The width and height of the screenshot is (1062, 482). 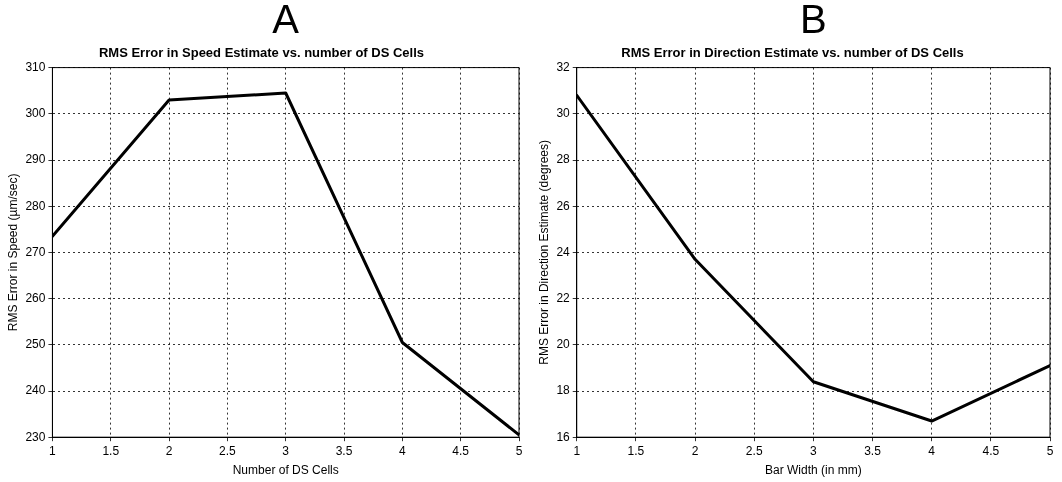 What do you see at coordinates (261, 53) in the screenshot?
I see `chart-title: RMS Error in Speed Estimate vs. number of DS Cells` at bounding box center [261, 53].